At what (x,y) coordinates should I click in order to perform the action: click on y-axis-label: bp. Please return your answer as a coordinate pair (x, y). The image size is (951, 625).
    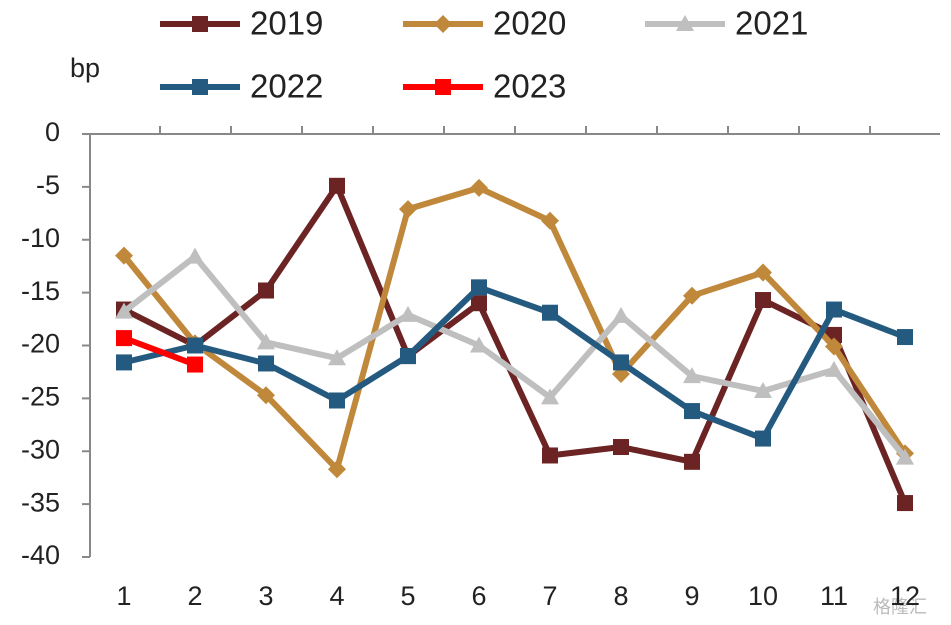
    Looking at the image, I should click on (85, 68).